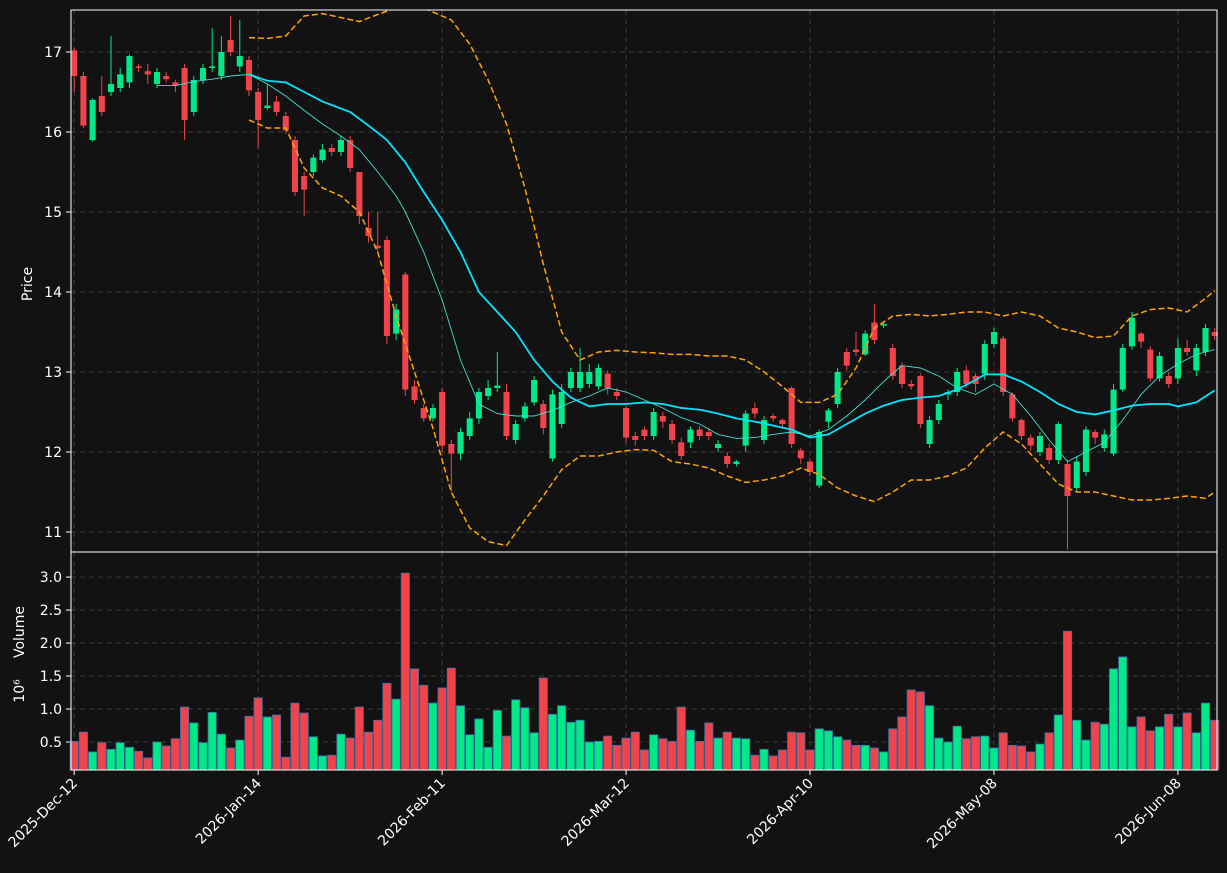  Describe the element at coordinates (53, 453) in the screenshot. I see `y-tick-label: 12` at that location.